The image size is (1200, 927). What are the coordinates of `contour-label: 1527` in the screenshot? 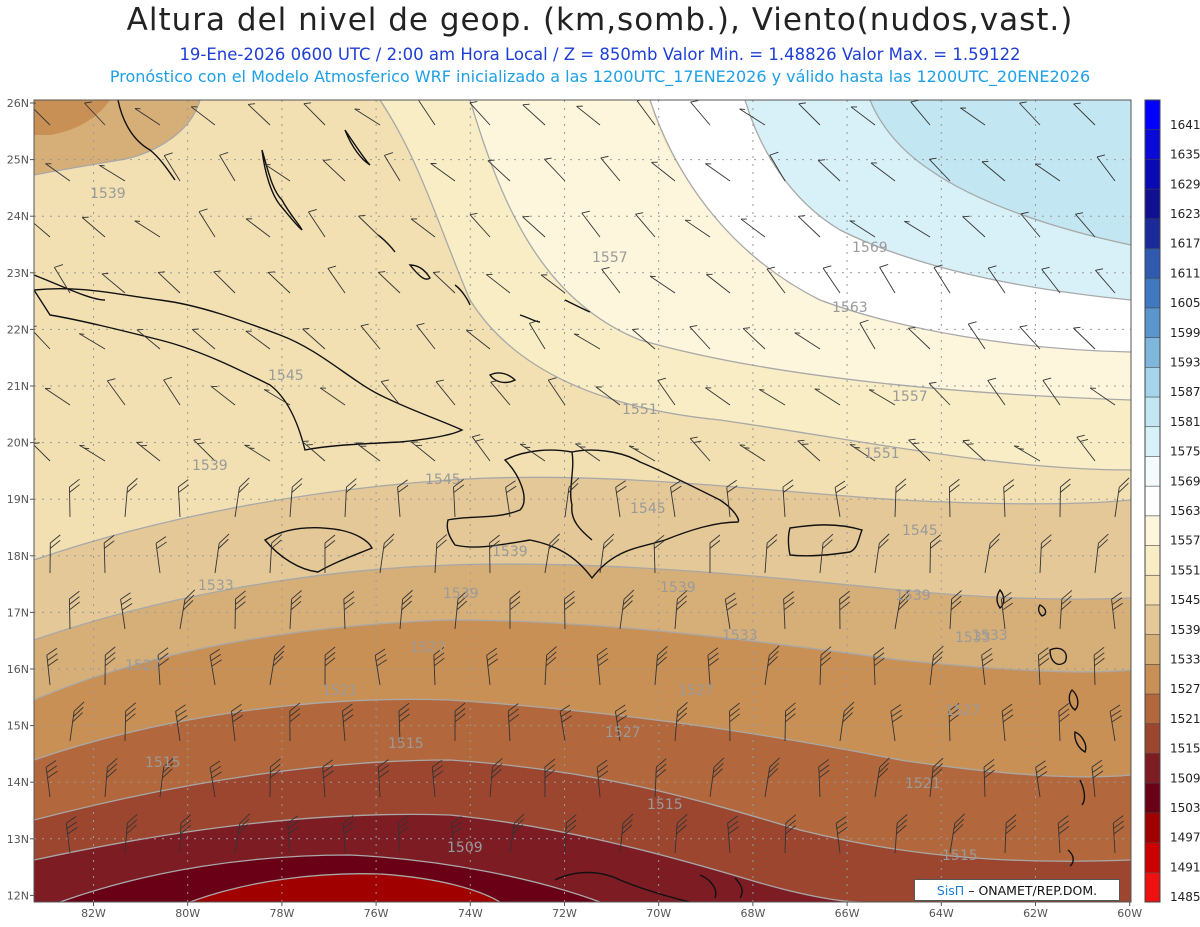 It's located at (623, 733).